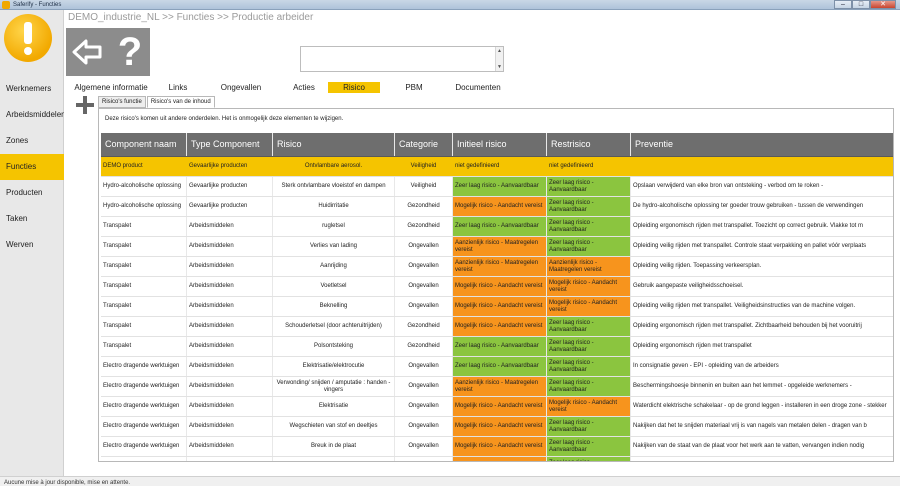  Describe the element at coordinates (478, 87) in the screenshot. I see `tab-documenten: Documenten` at that location.